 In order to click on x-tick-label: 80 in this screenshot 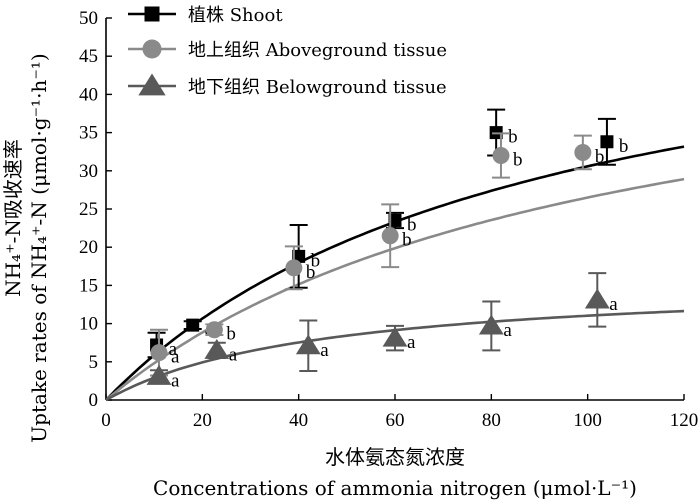, I will do `click(491, 420)`.